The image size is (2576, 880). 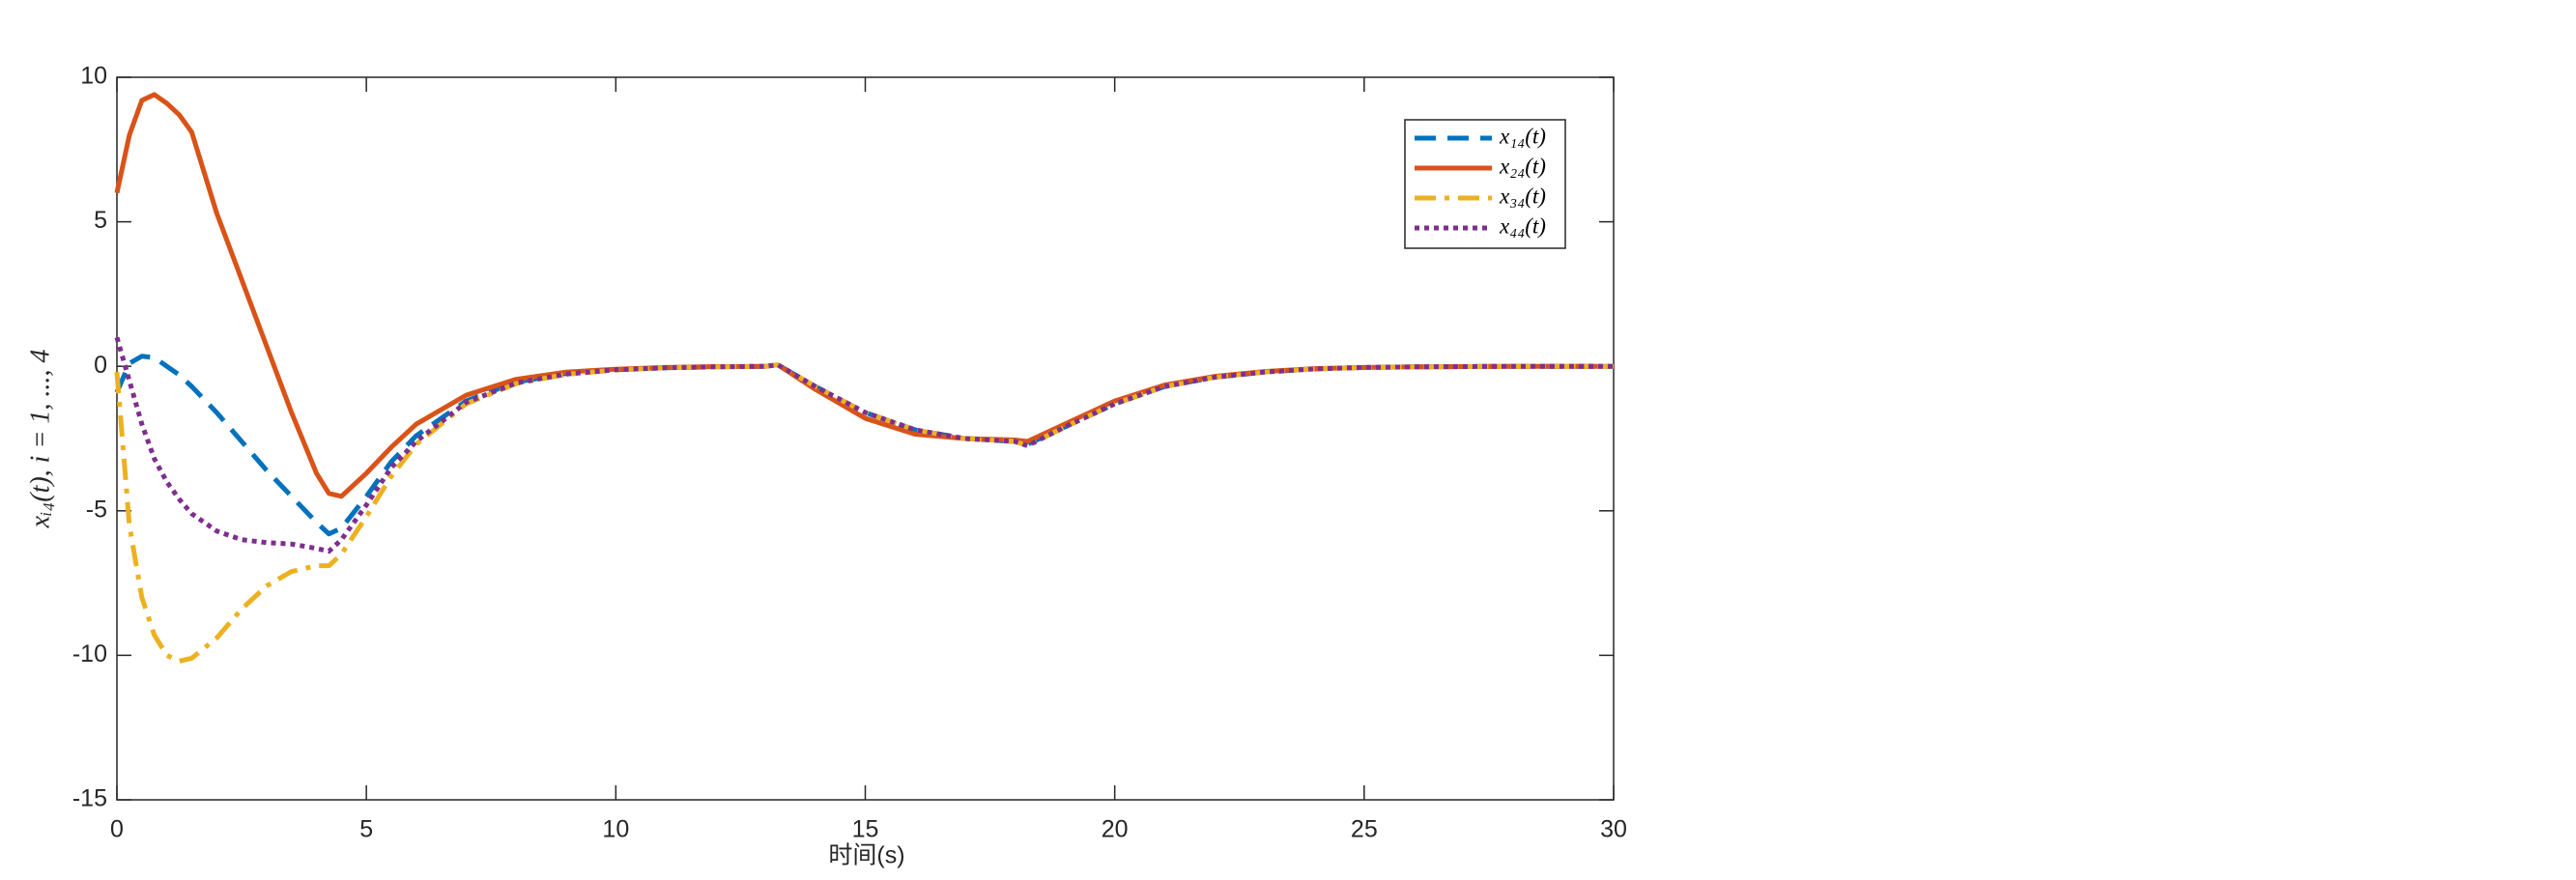 I want to click on legend-label: x₄₄(t), so click(x=1523, y=225).